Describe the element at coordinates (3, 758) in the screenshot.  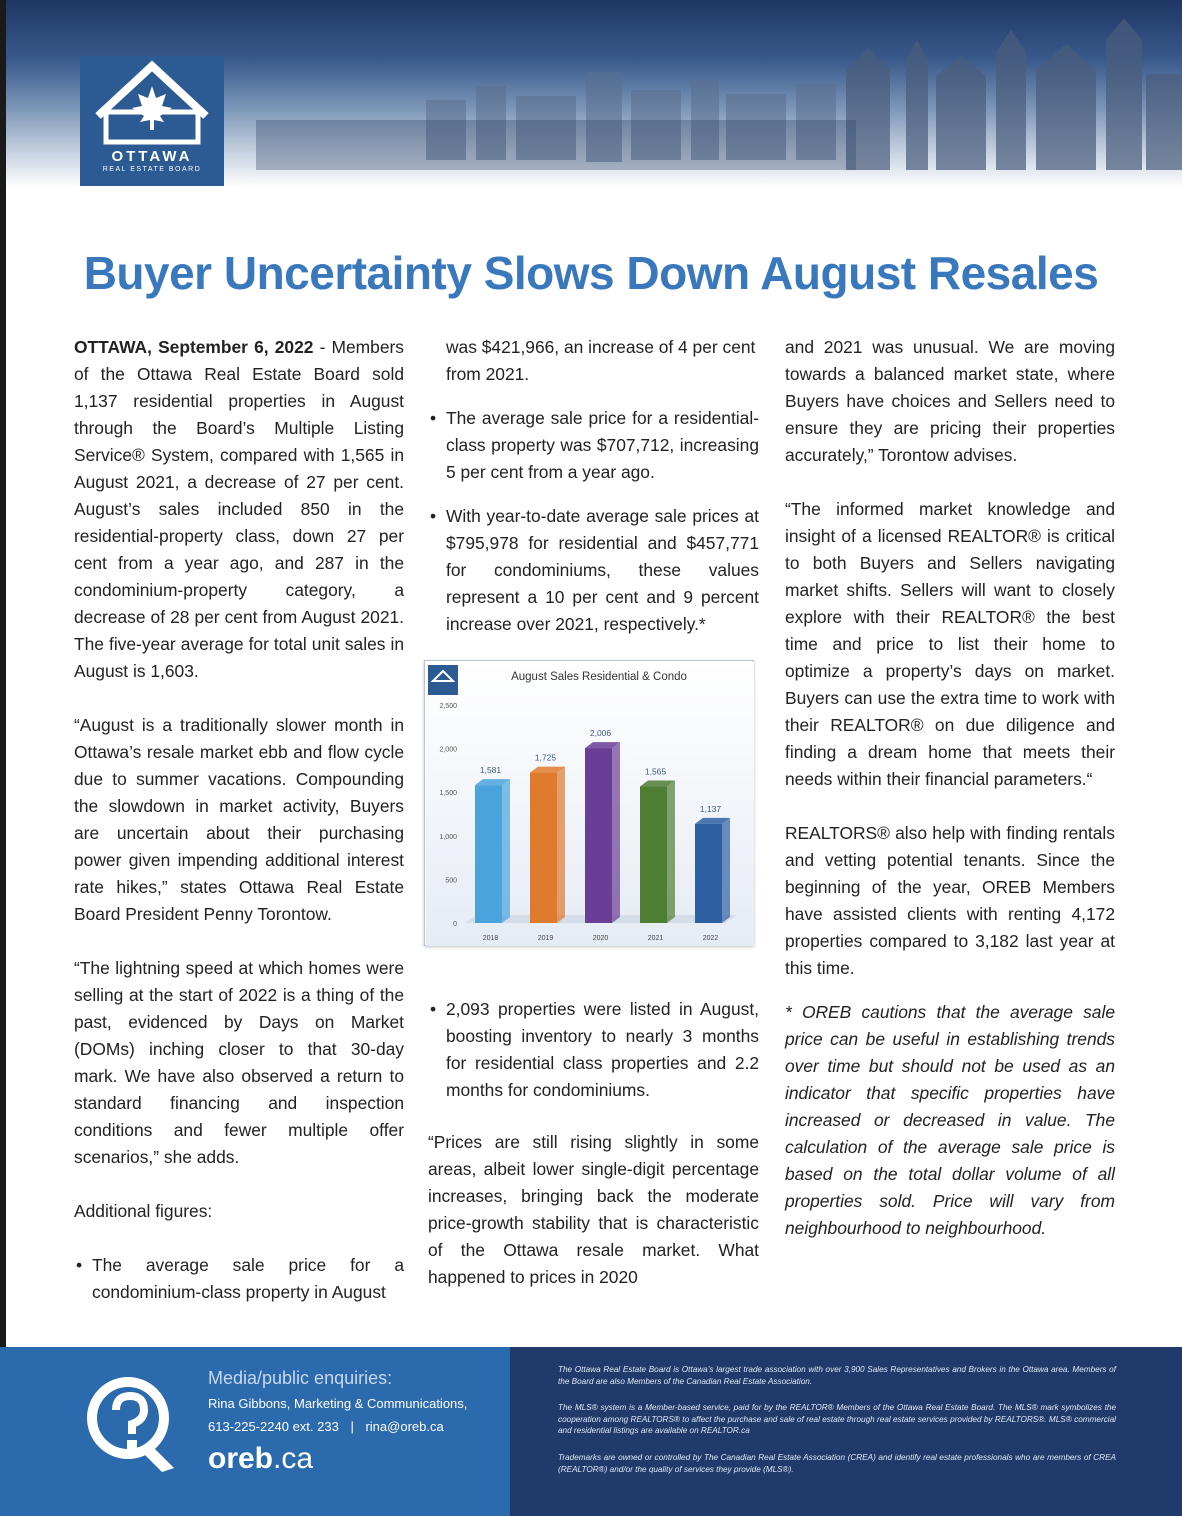
I see `page-edge` at that location.